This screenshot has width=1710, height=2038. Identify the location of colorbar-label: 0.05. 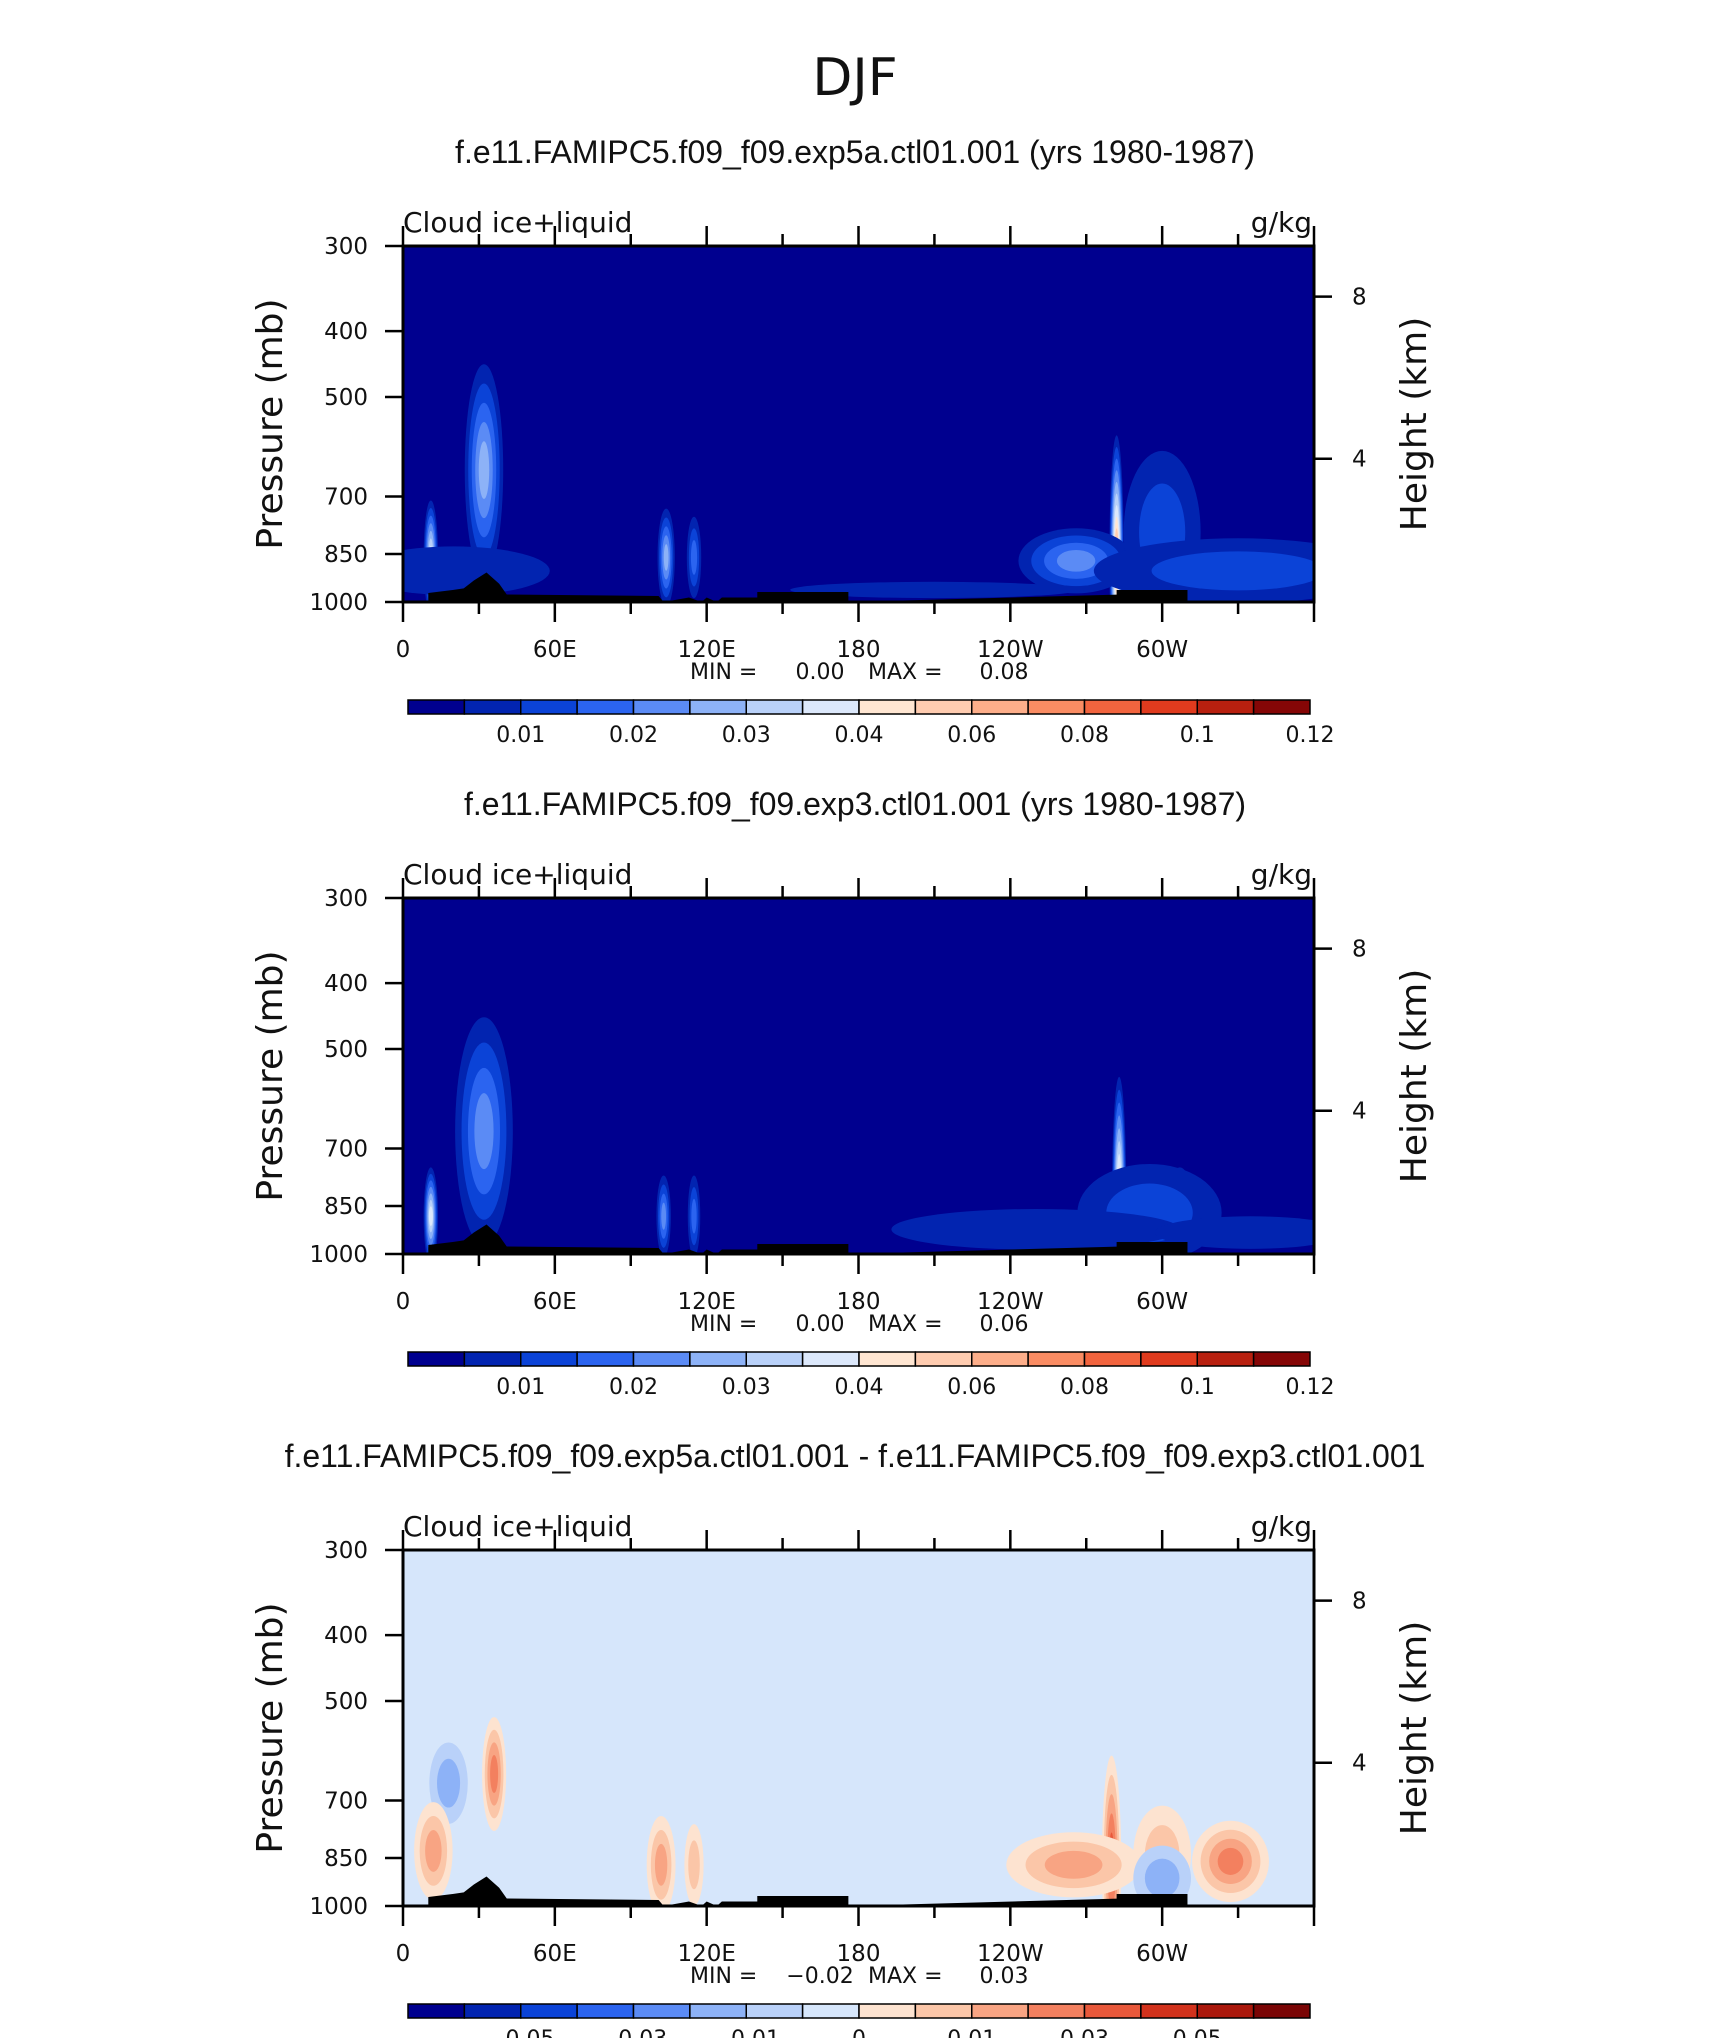
(1197, 2032).